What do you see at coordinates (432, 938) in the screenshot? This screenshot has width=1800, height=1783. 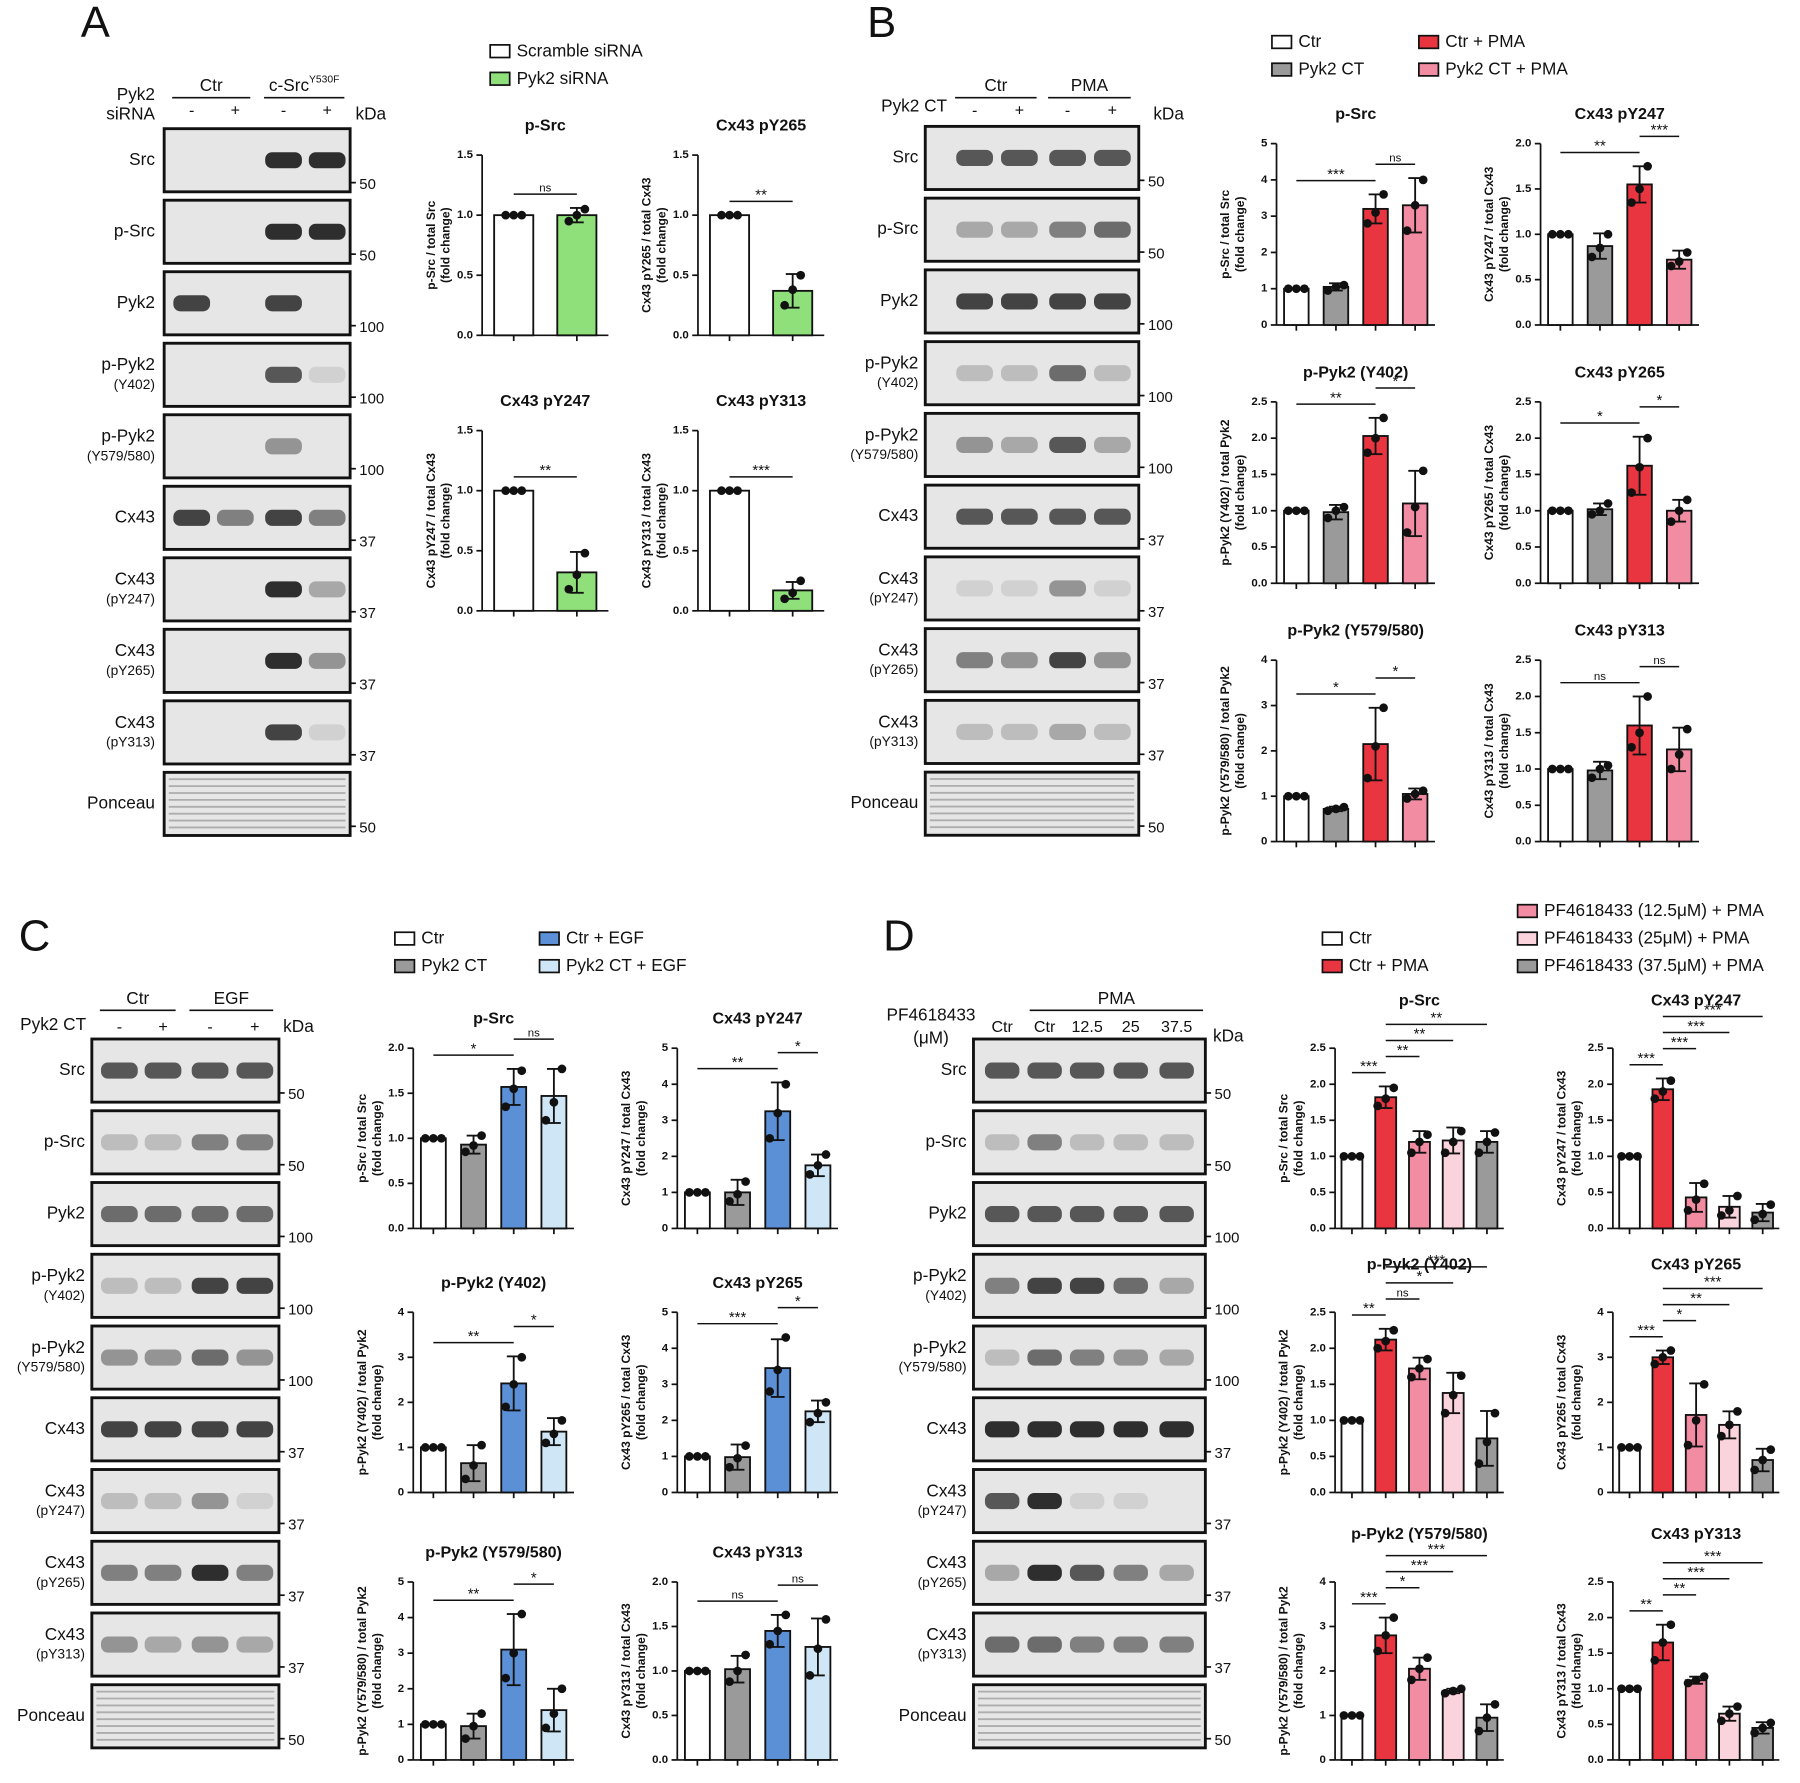 I see `legend-label: Ctr` at bounding box center [432, 938].